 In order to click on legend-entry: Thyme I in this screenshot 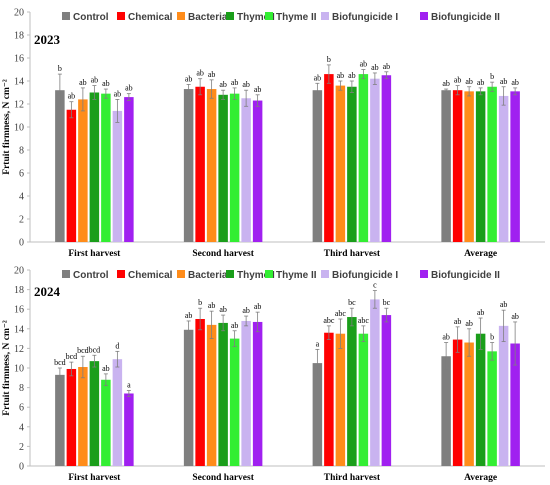, I will do `click(256, 275)`.